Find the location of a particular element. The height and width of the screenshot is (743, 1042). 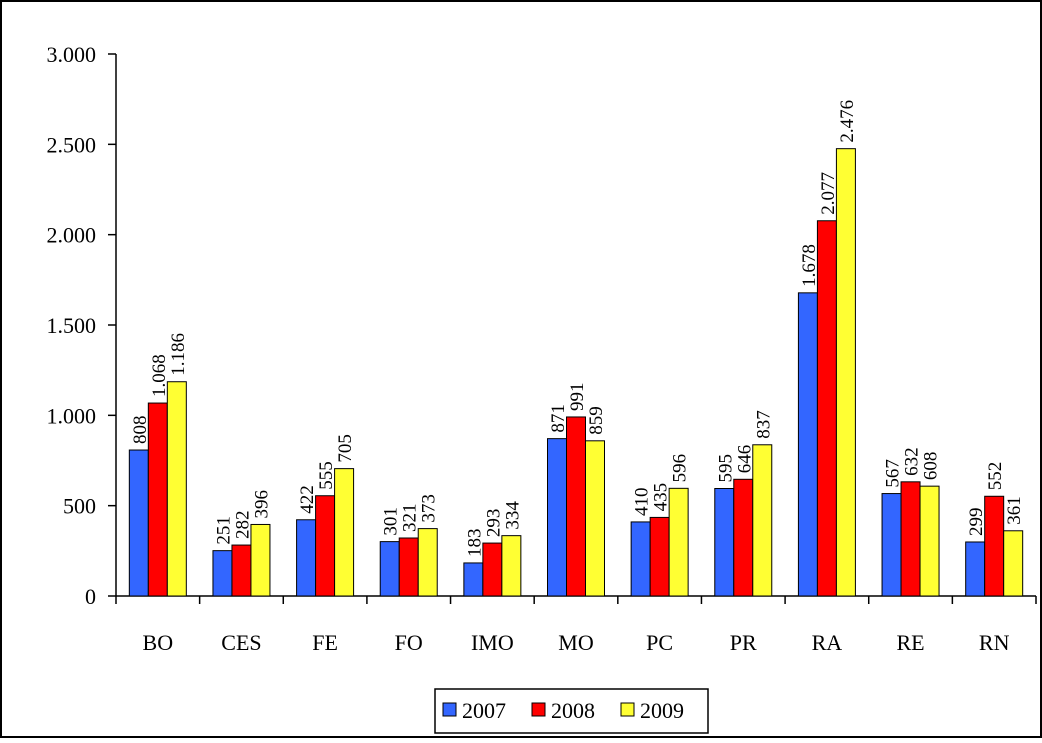

data-label: 1.678 is located at coordinates (809, 265).